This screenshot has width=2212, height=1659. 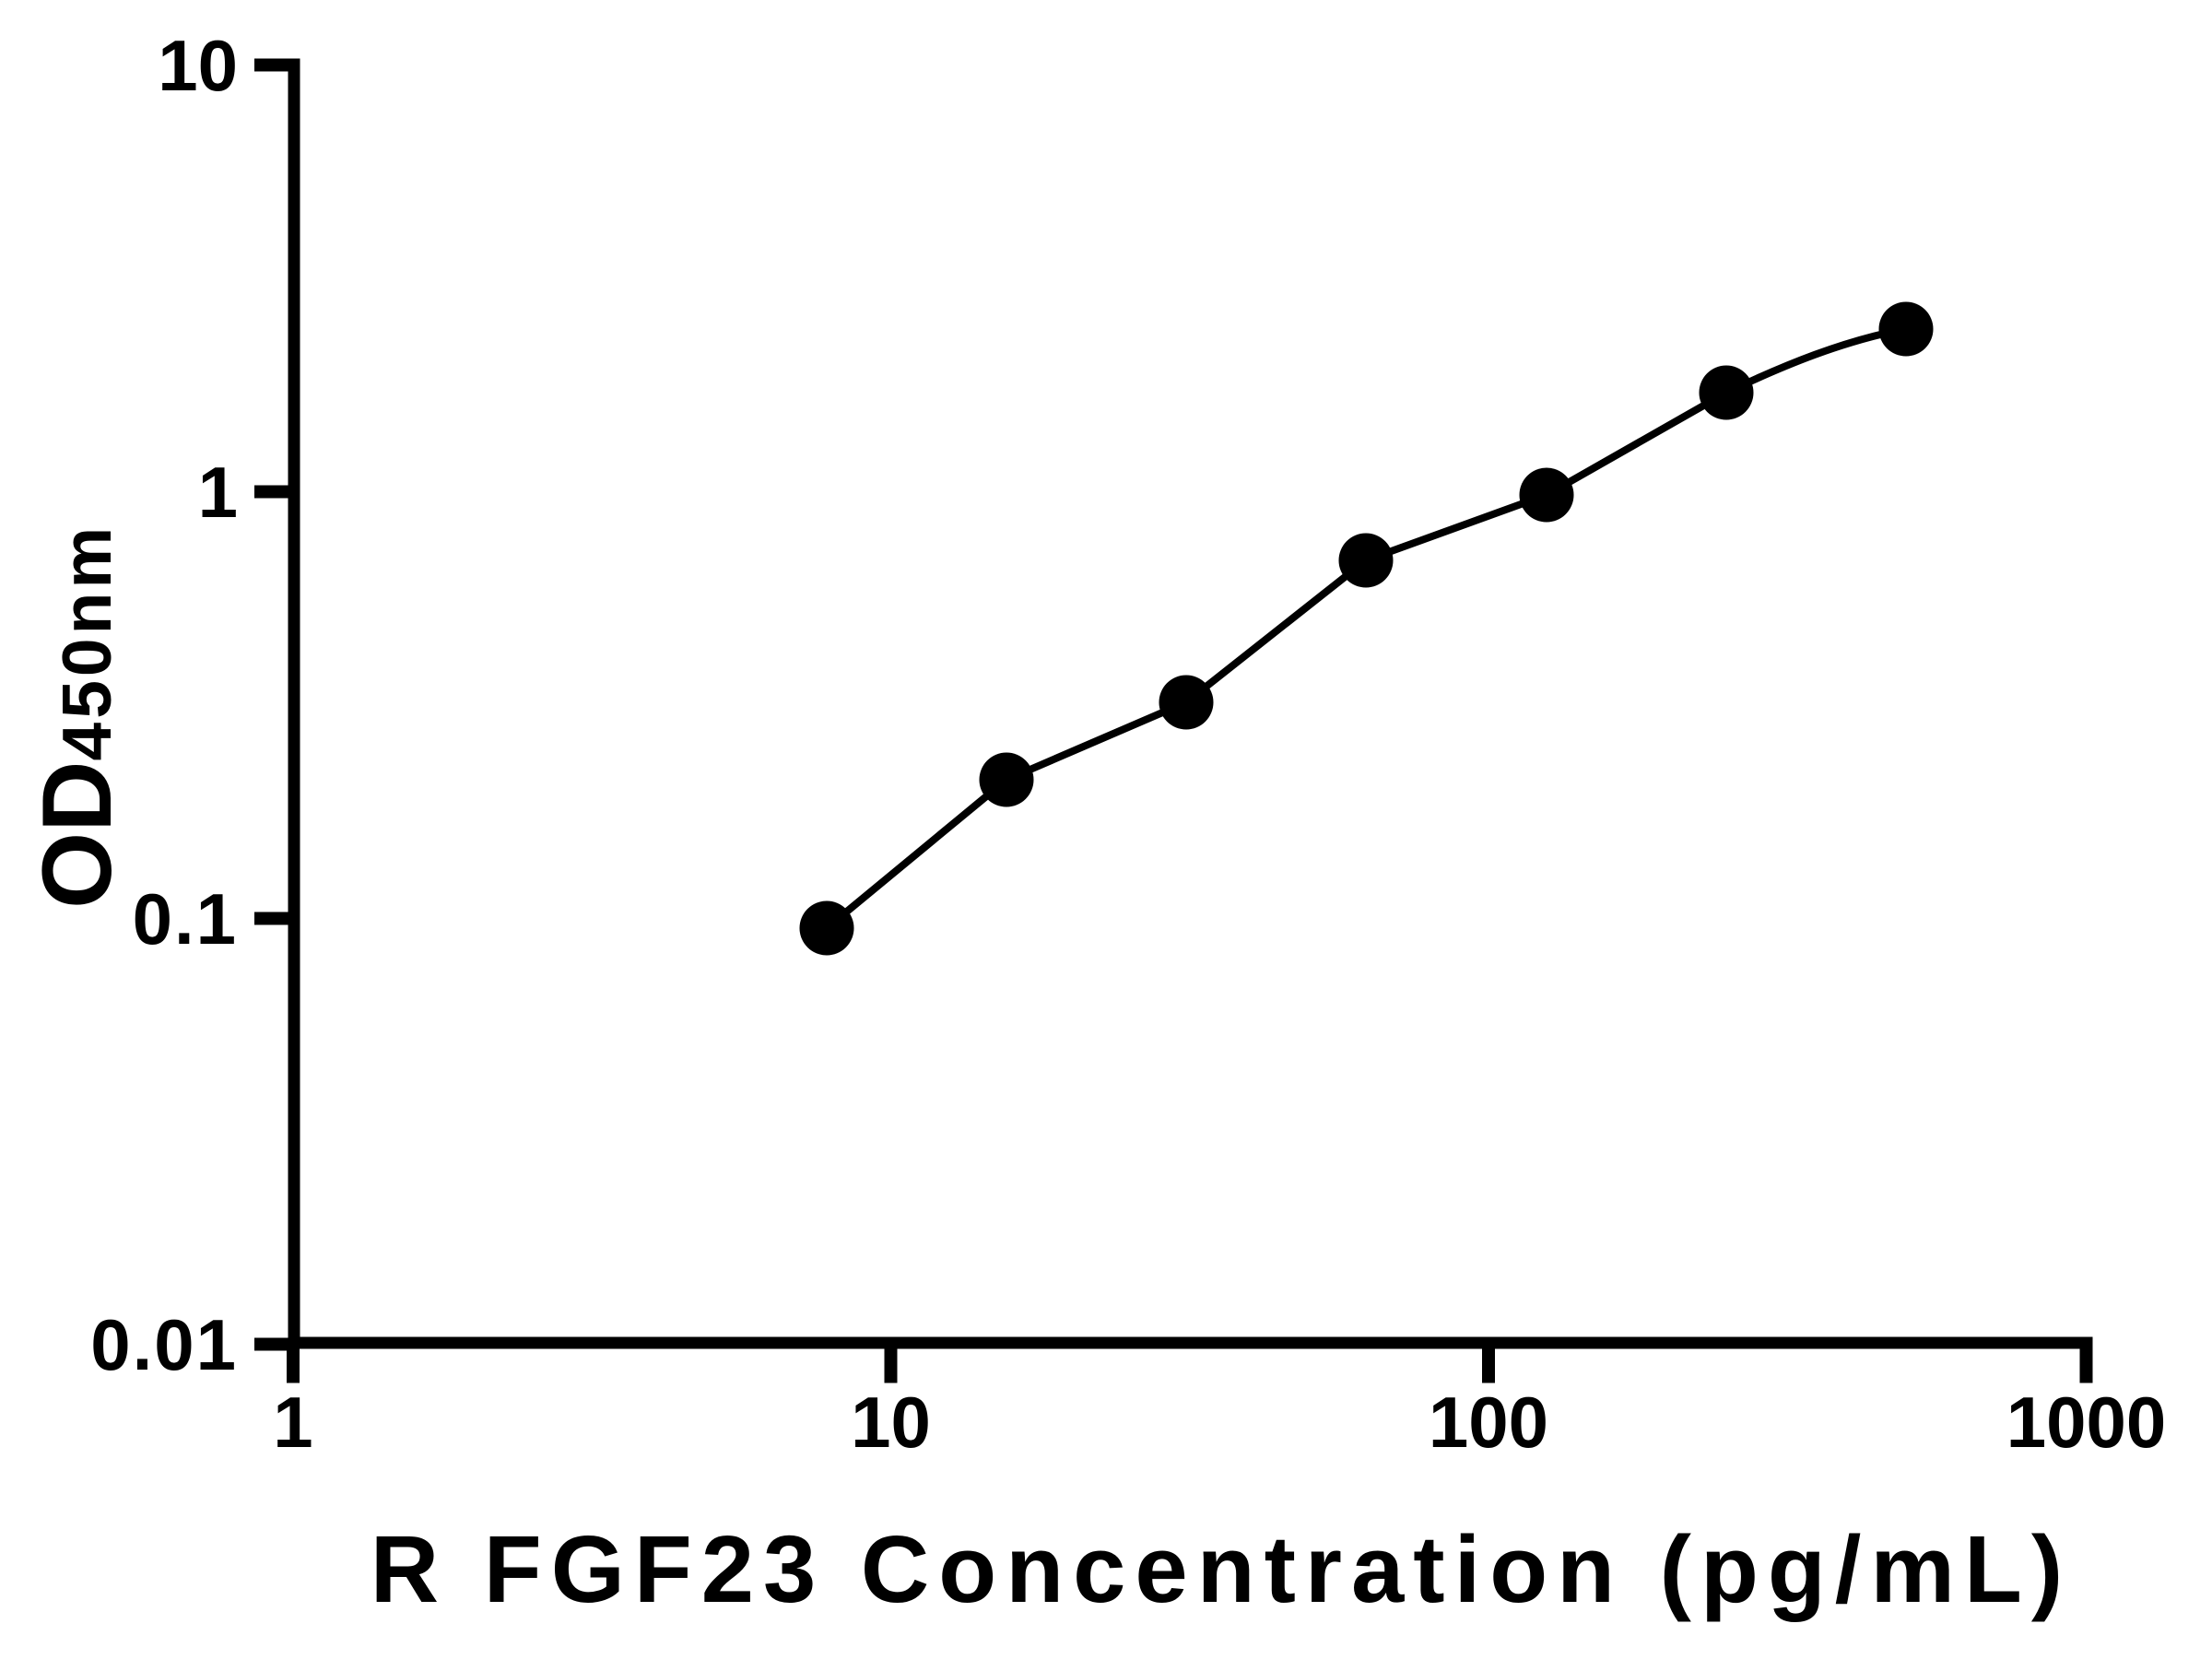 I want to click on svg-text: 100, so click(x=1488, y=1422).